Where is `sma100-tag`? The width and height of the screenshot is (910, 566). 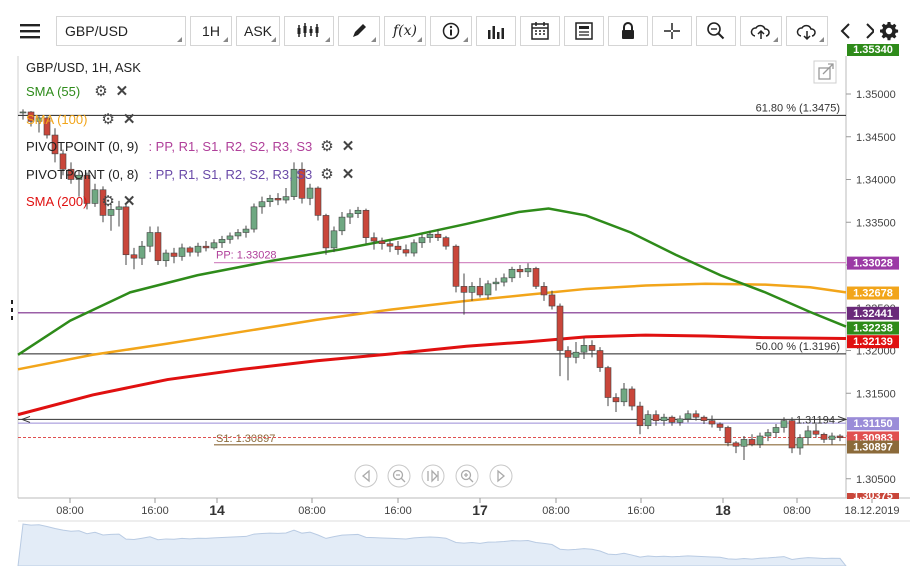
sma100-tag is located at coordinates (873, 293).